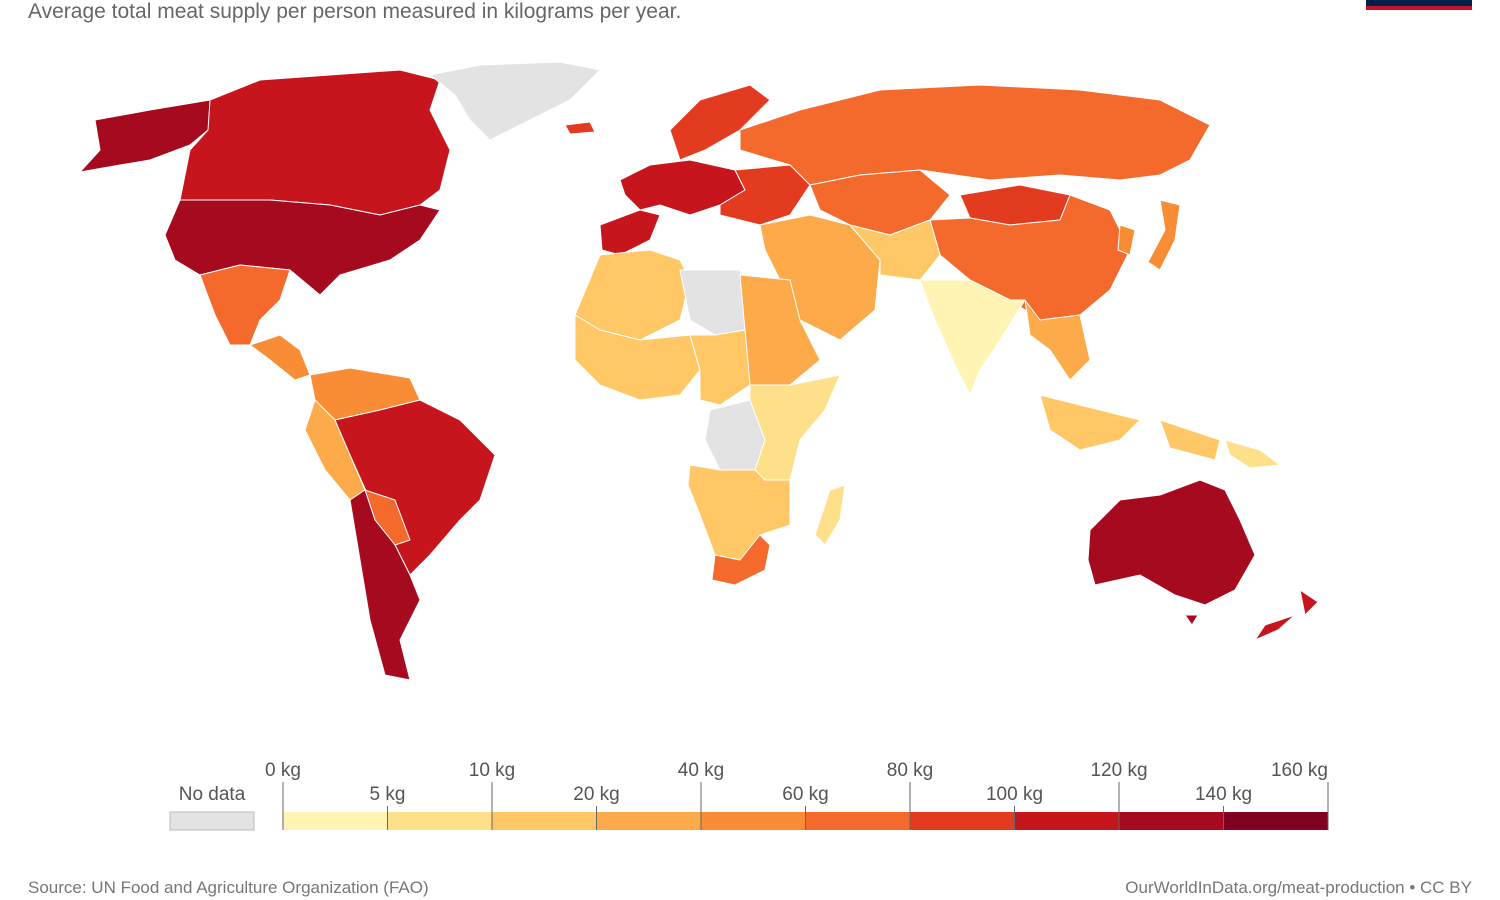 This screenshot has width=1500, height=900. What do you see at coordinates (1171, 552) in the screenshot?
I see `region-australia` at bounding box center [1171, 552].